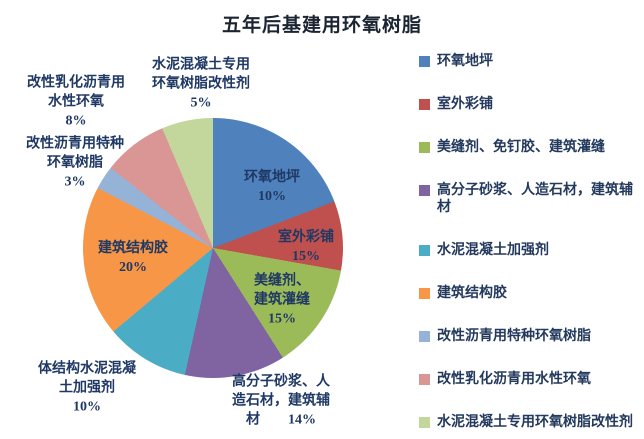 Image resolution: width=644 pixels, height=439 pixels. Describe the element at coordinates (75, 163) in the screenshot. I see `pie-slice-label: 改性沥青用特种 环氧树脂 3%` at that location.